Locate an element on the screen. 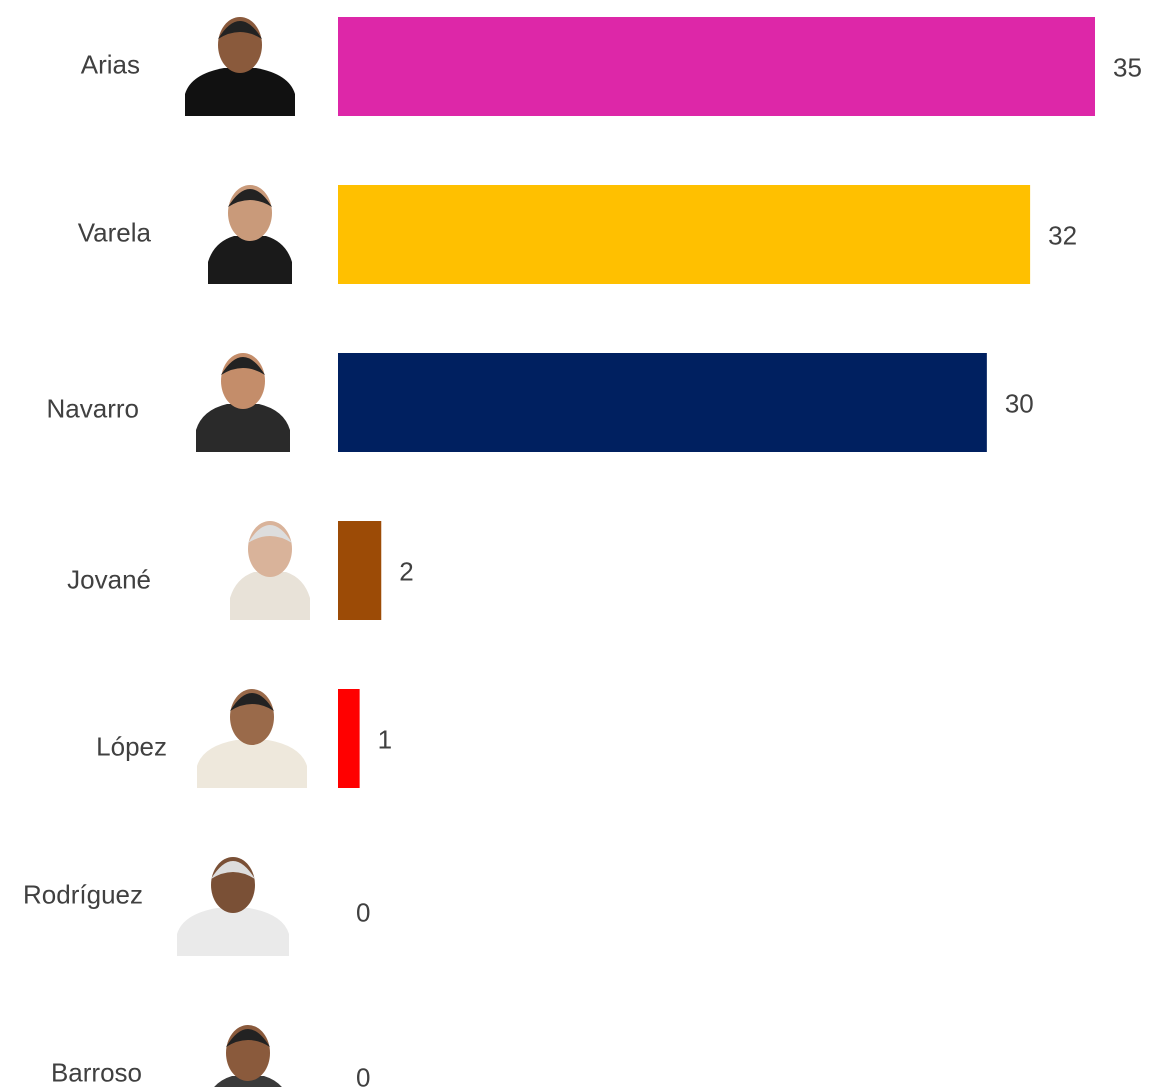 This screenshot has height=1087, width=1152. value-label: 35 is located at coordinates (1127, 67).